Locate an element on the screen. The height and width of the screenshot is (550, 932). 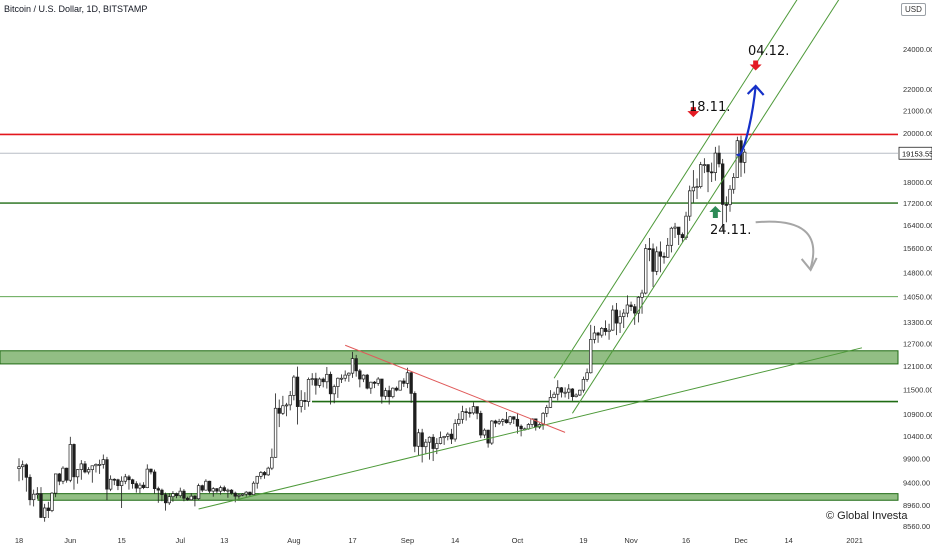
time-tick-label: Dec is located at coordinates (741, 540).